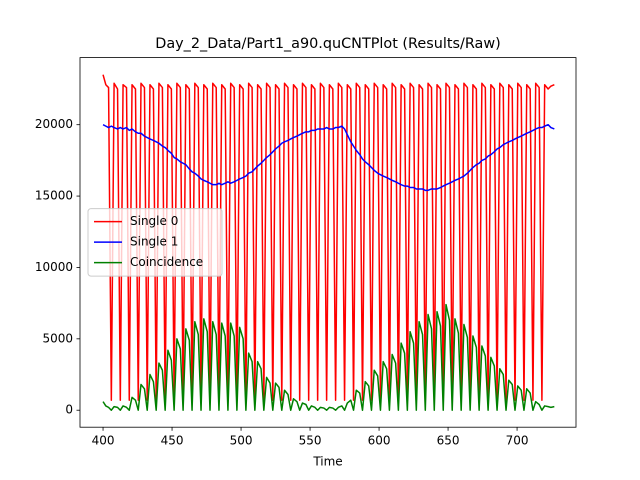 The height and width of the screenshot is (480, 640). I want to click on y-tick-label: 10000, so click(54, 267).